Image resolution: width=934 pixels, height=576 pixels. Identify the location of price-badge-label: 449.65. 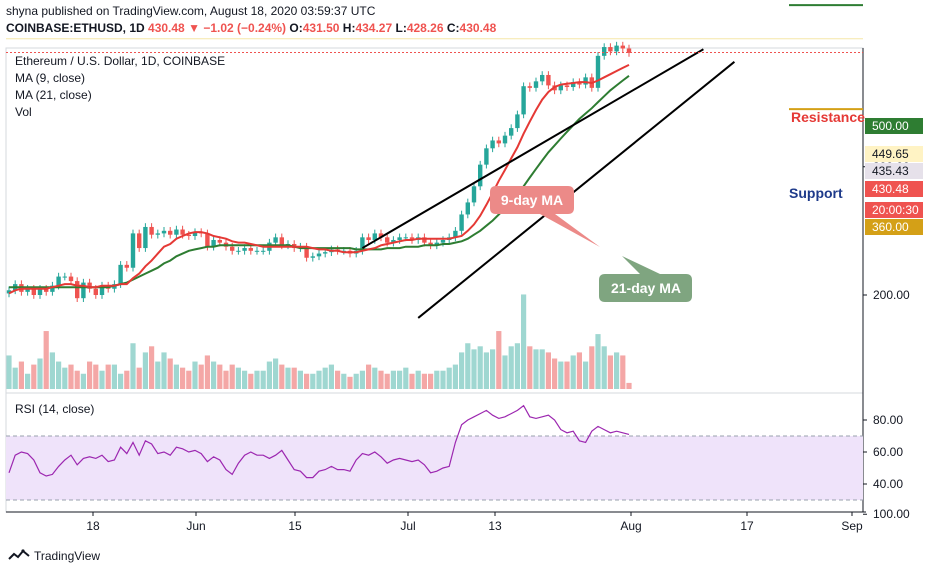
(890, 154).